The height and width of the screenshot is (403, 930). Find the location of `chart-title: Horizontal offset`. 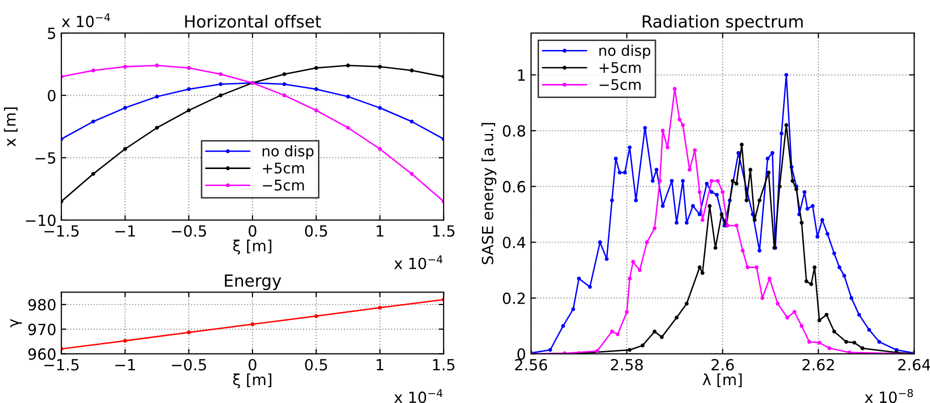

chart-title: Horizontal offset is located at coordinates (253, 21).